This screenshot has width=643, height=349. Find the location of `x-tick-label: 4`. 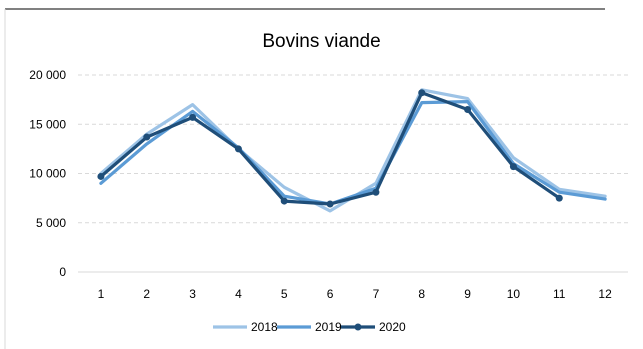

x-tick-label: 4 is located at coordinates (238, 294).